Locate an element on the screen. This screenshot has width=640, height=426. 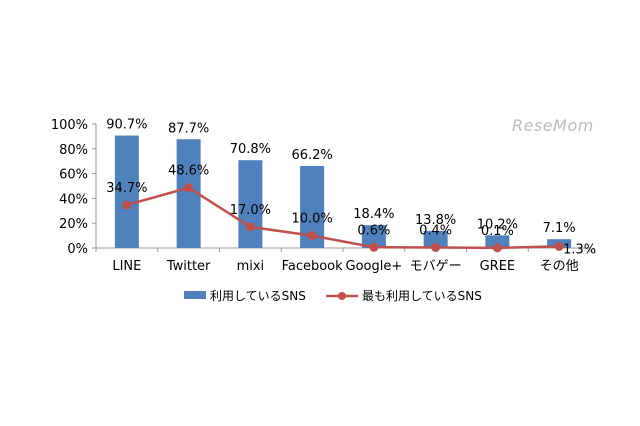
bar-value-label: 7.1% is located at coordinates (559, 228).